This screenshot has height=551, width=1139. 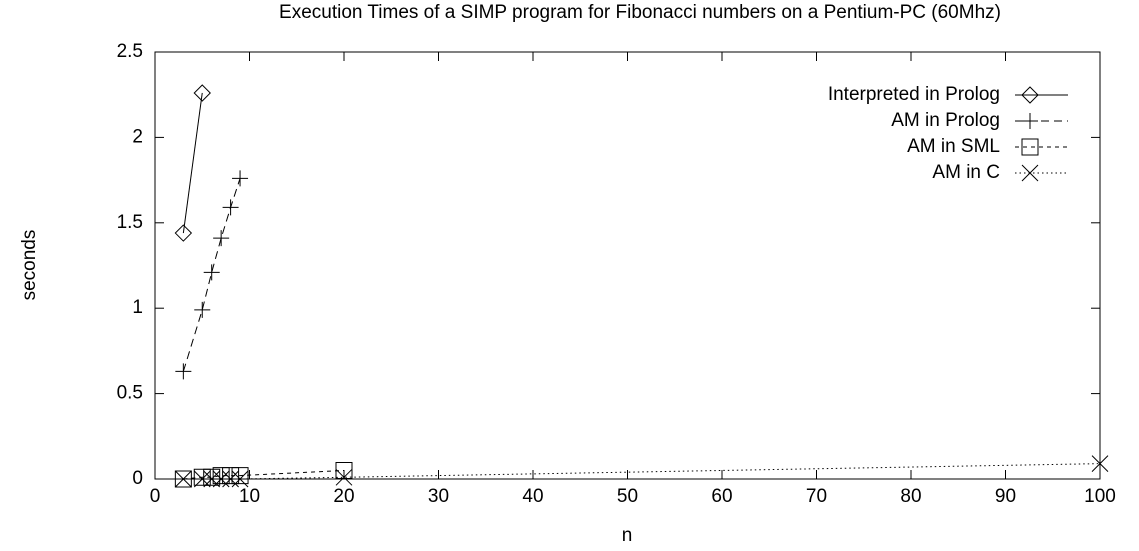 What do you see at coordinates (532, 496) in the screenshot?
I see `x-tick-label: 40` at bounding box center [532, 496].